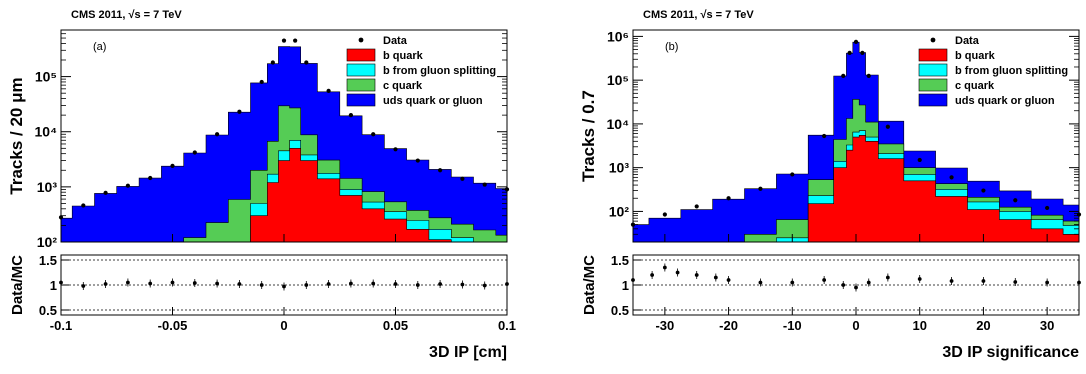 The height and width of the screenshot is (374, 1086). What do you see at coordinates (618, 36) in the screenshot?
I see `y-tick-label: 10⁶` at bounding box center [618, 36].